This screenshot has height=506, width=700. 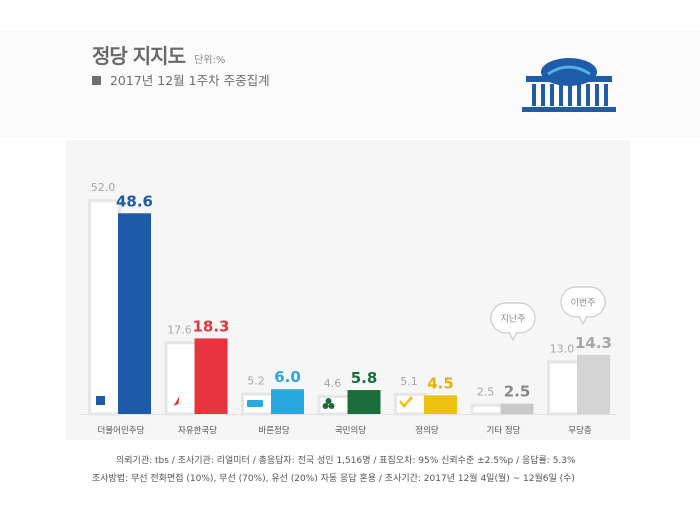 What do you see at coordinates (486, 392) in the screenshot?
I see `prev-week-value-label: 2.5` at bounding box center [486, 392].